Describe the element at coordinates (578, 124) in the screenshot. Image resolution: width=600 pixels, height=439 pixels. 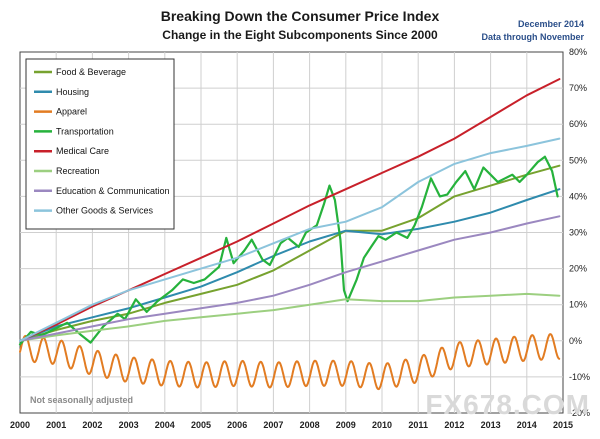
I see `y-tick-label: 60%` at that location.